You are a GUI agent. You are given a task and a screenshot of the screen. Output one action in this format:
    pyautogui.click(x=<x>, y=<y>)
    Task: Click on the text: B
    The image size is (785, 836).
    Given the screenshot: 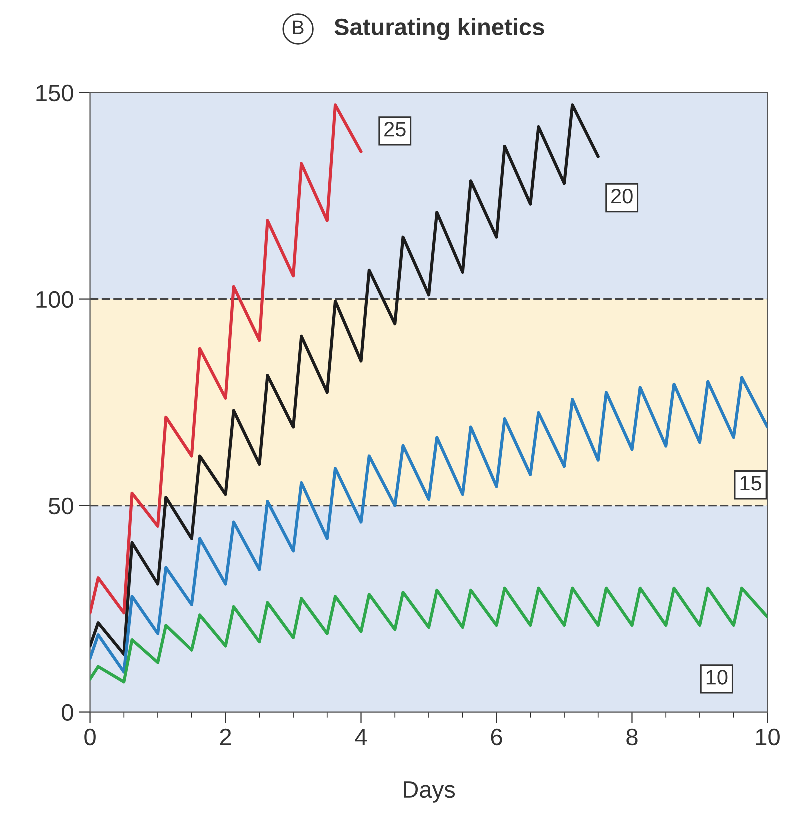 What is the action you would take?
    pyautogui.click(x=298, y=27)
    